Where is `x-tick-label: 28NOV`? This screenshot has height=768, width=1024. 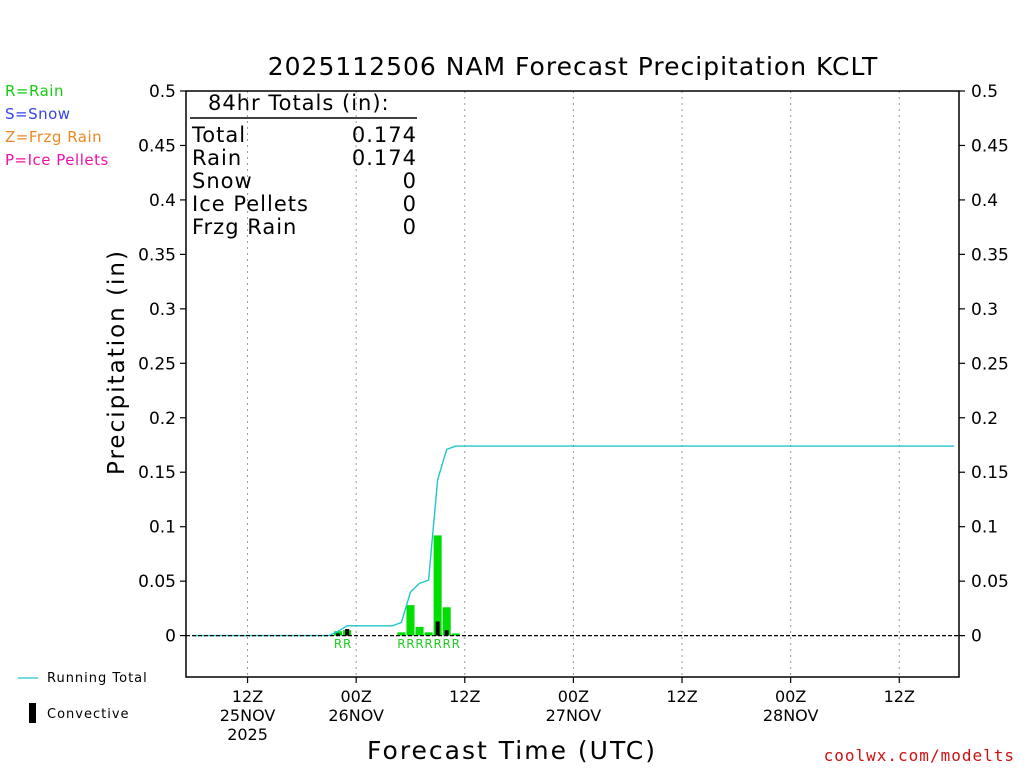
x-tick-label: 28NOV is located at coordinates (791, 715).